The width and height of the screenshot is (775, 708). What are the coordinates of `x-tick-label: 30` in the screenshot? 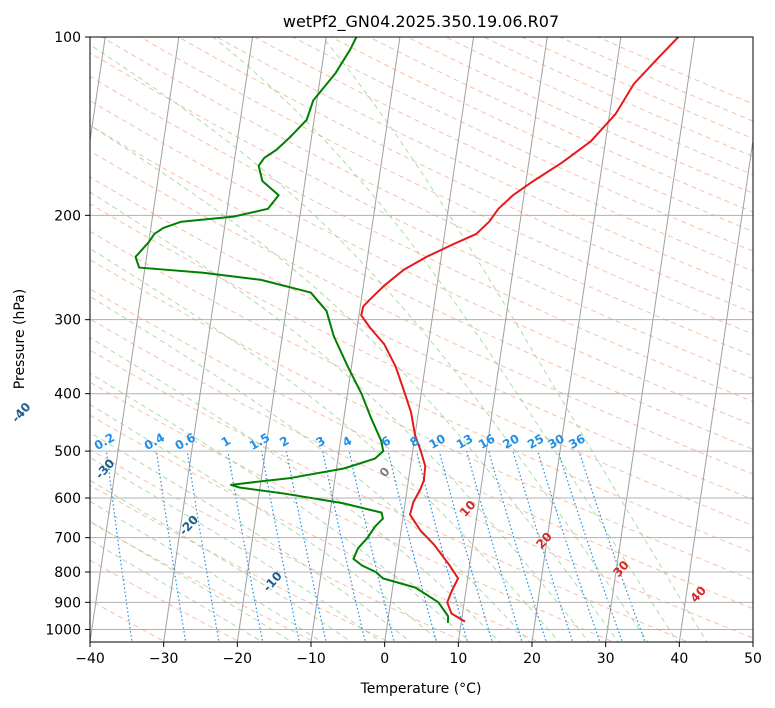 It's located at (606, 659).